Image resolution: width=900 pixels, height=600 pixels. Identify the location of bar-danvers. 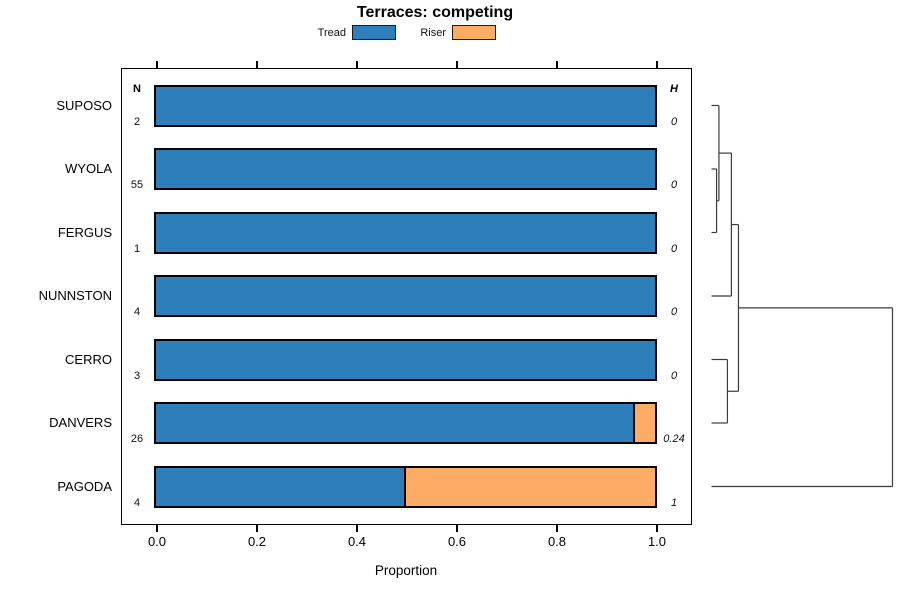
(405, 423).